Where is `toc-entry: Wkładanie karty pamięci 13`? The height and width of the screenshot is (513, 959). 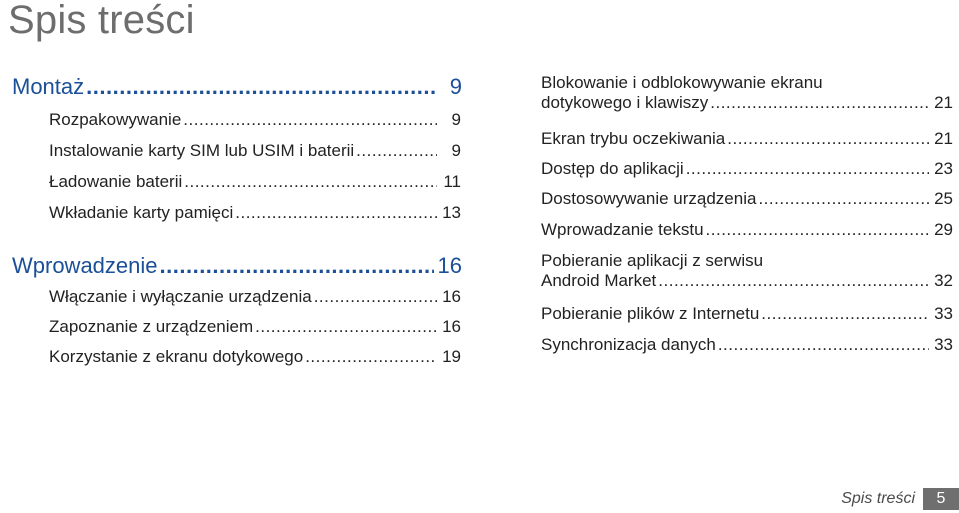 toc-entry: Wkładanie karty pamięci 13 is located at coordinates (255, 213).